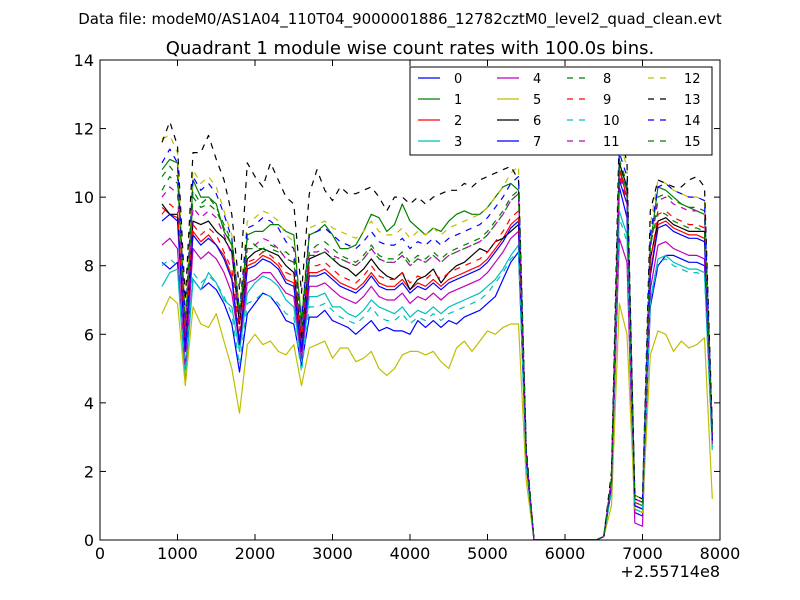 This screenshot has height=600, width=800. Describe the element at coordinates (561, 111) in the screenshot. I see `legend-frame` at that location.